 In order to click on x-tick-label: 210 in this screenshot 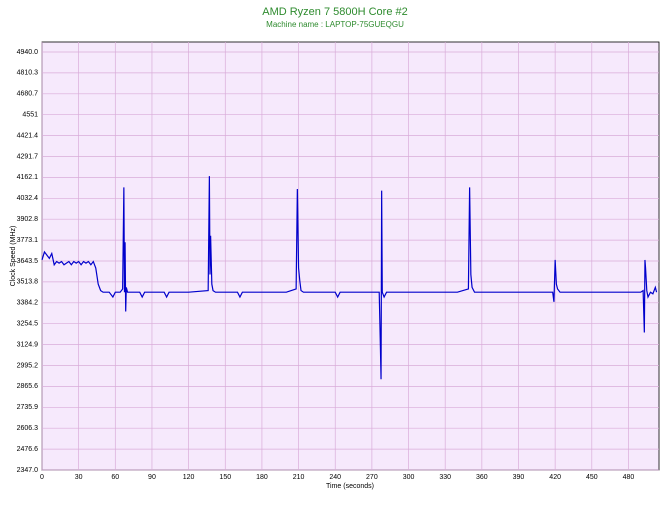, I will do `click(299, 477)`.